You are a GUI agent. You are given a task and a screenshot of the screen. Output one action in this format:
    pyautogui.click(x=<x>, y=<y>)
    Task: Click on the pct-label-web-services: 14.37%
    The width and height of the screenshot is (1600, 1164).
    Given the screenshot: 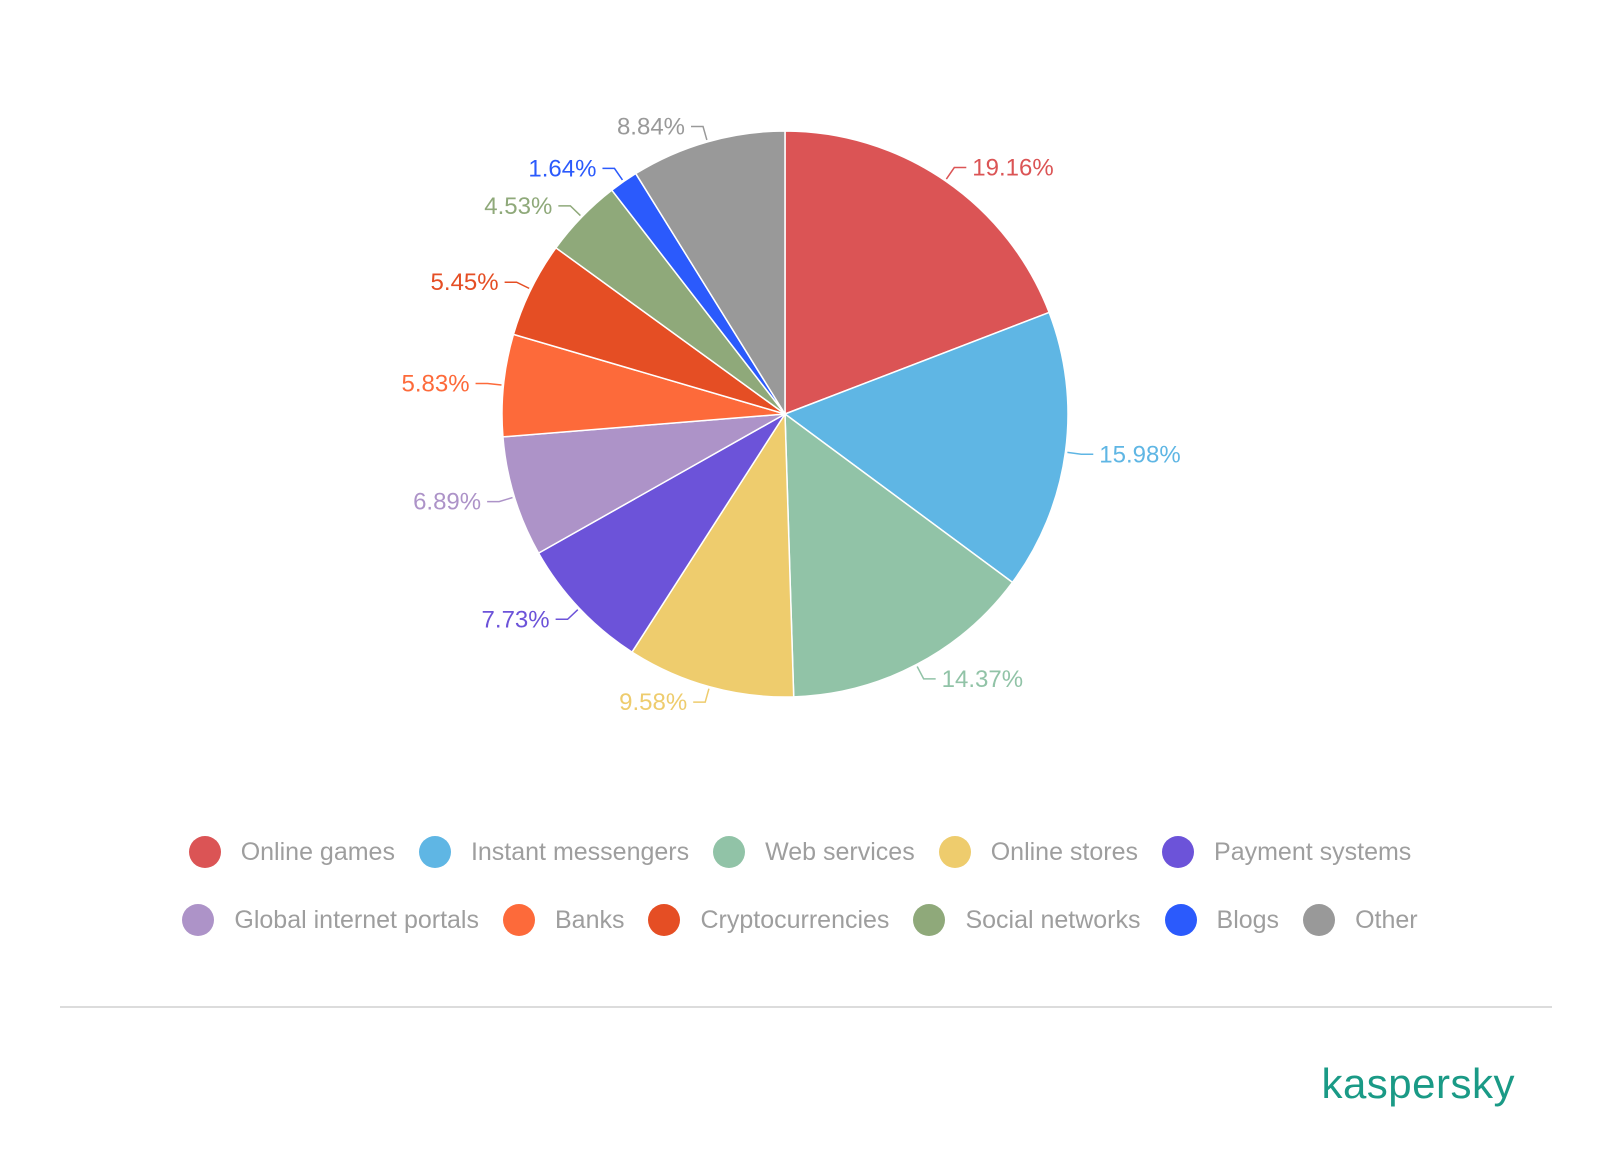 What is the action you would take?
    pyautogui.click(x=982, y=679)
    